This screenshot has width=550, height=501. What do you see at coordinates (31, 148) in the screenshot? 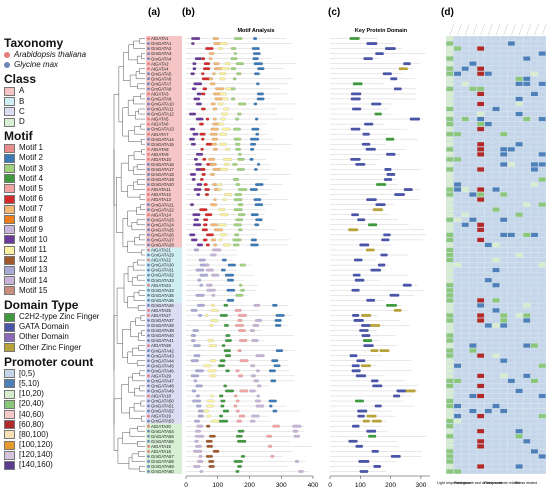
I see `motif-label: Motif 1` at bounding box center [31, 148].